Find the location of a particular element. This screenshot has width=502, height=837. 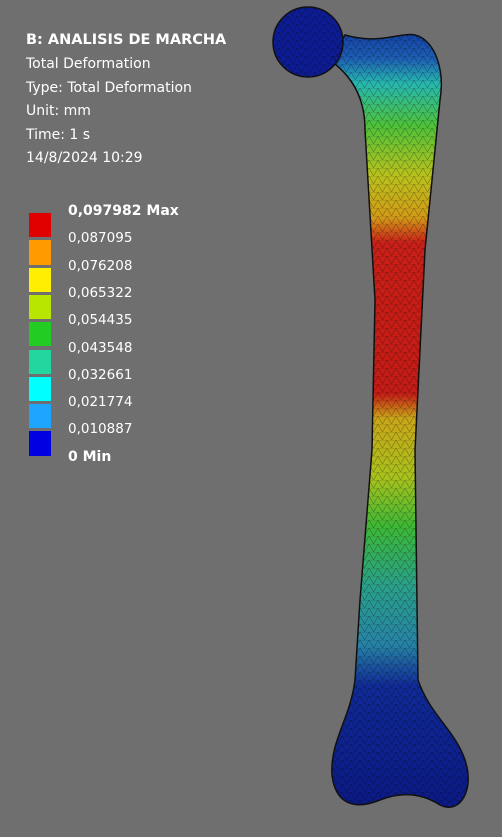

legend-label: 0,076208 is located at coordinates (100, 265).